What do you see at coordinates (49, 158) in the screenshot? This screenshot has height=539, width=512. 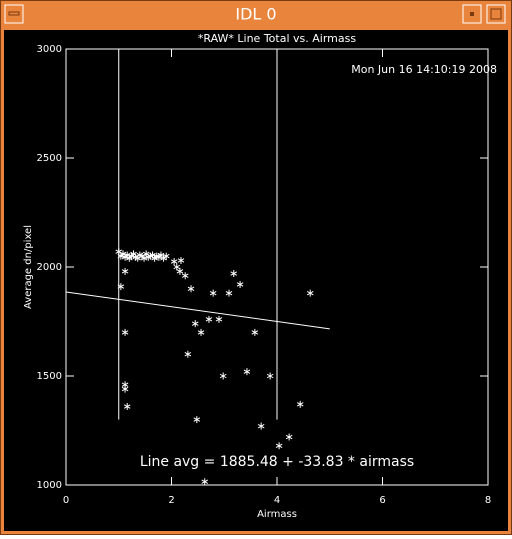 I see `y-tick-label: 2500` at bounding box center [49, 158].